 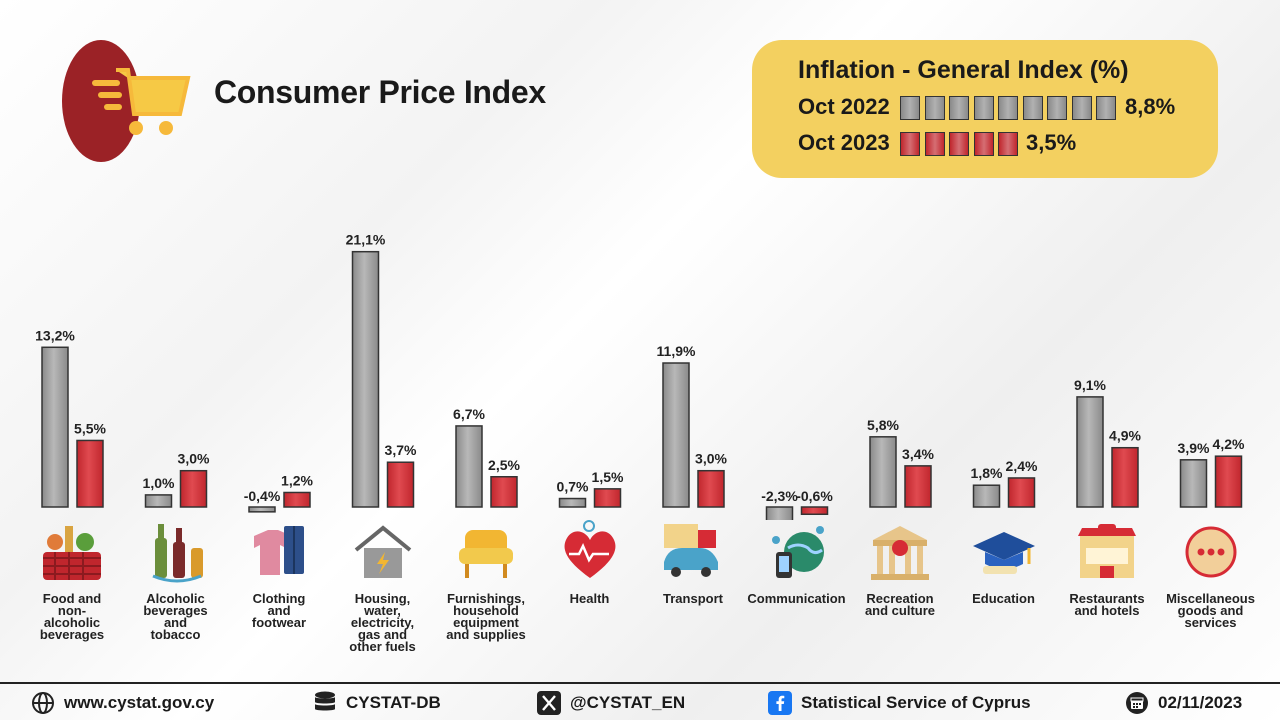 I want to click on category-label: Food and non-alcoholic beverages, so click(x=72, y=616).